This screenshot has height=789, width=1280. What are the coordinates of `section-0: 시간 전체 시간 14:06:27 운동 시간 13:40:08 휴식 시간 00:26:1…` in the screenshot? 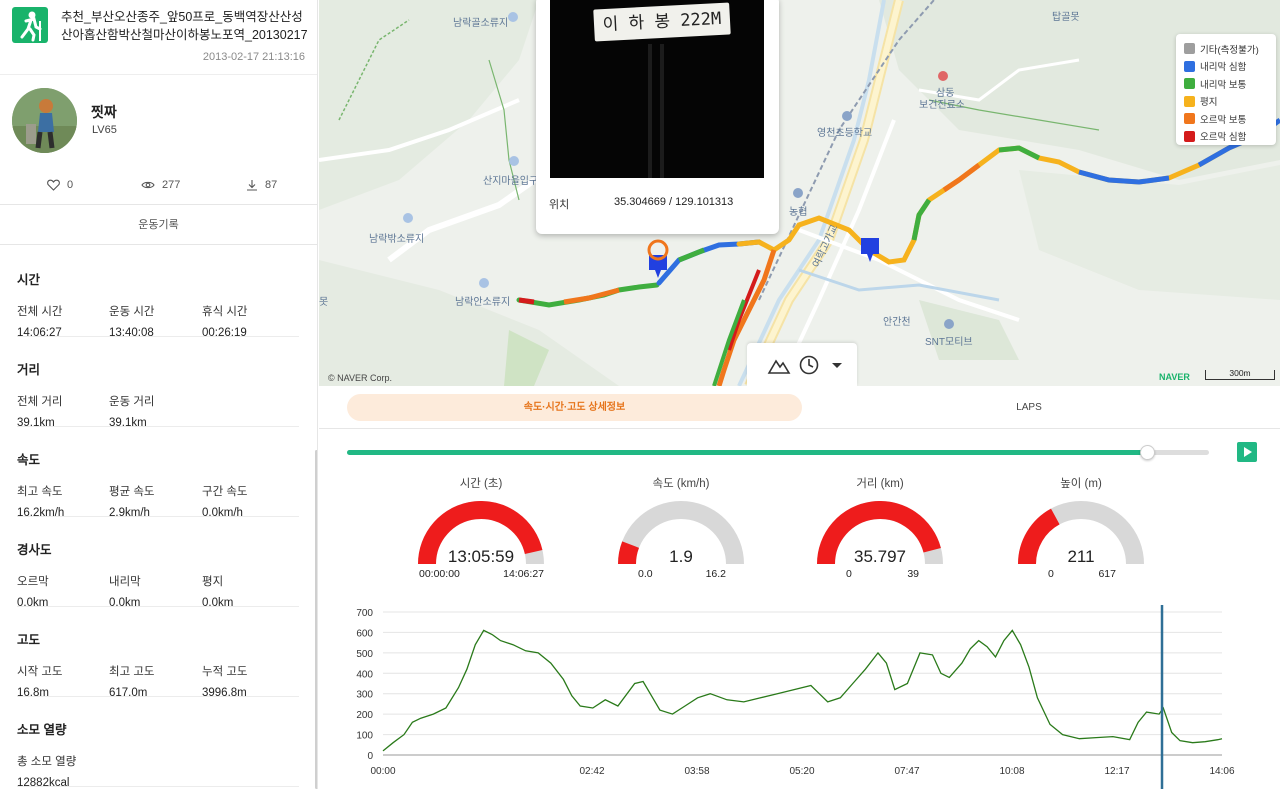 It's located at (158, 293).